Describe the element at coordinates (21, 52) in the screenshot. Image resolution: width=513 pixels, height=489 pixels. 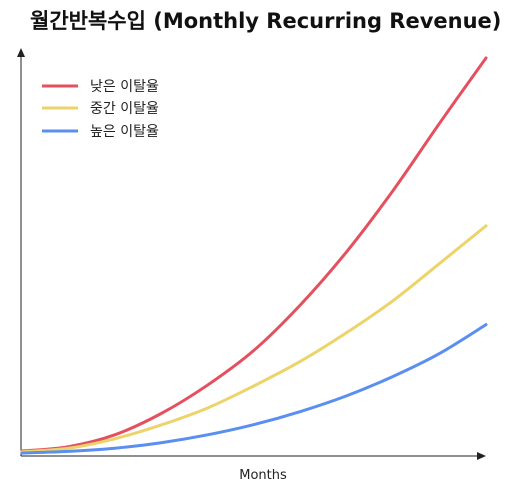
I see `y-axis-arrow` at that location.